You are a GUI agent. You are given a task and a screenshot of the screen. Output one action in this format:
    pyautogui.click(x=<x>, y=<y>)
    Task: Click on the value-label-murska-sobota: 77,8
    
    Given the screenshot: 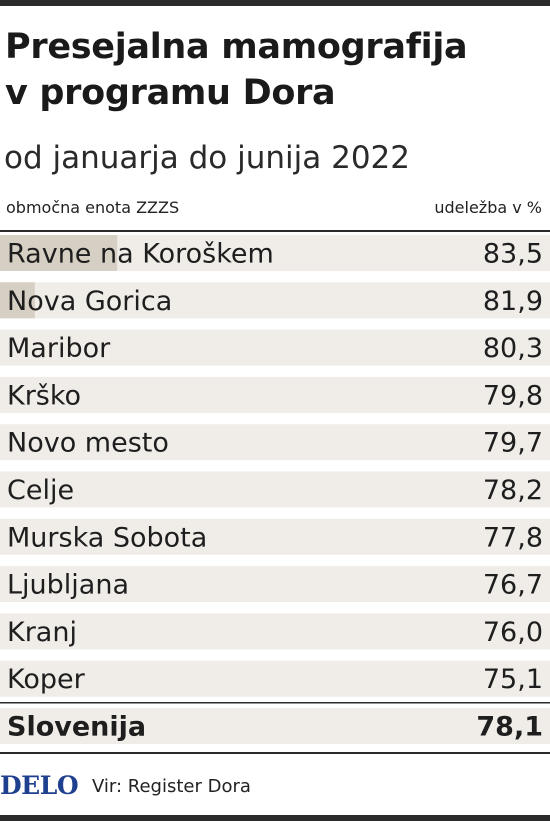 What is the action you would take?
    pyautogui.click(x=513, y=537)
    